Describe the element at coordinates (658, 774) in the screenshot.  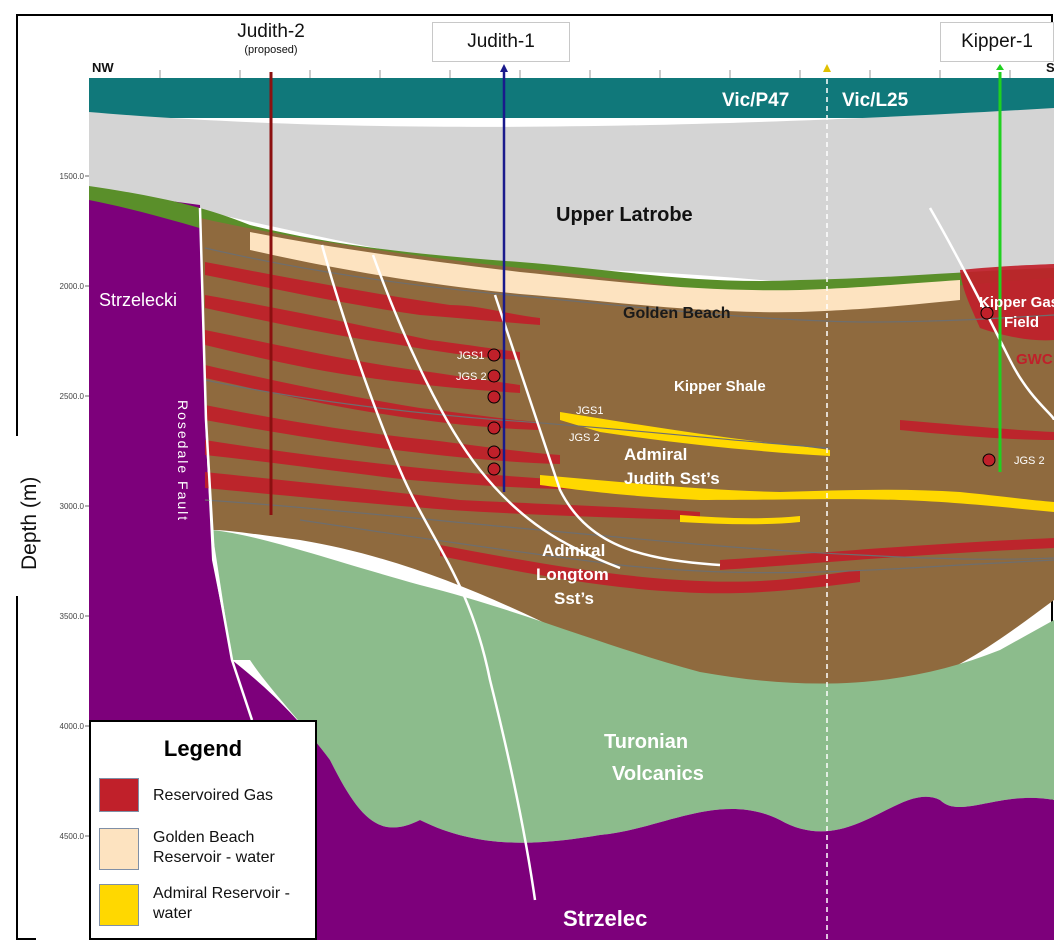
I see `label-turonian-2: Volcanics` at that location.